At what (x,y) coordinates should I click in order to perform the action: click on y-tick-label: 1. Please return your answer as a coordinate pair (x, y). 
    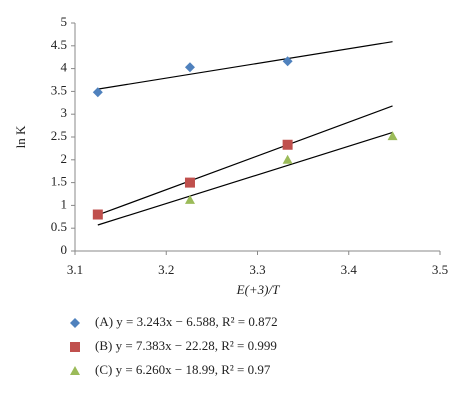
    Looking at the image, I should click on (64, 203).